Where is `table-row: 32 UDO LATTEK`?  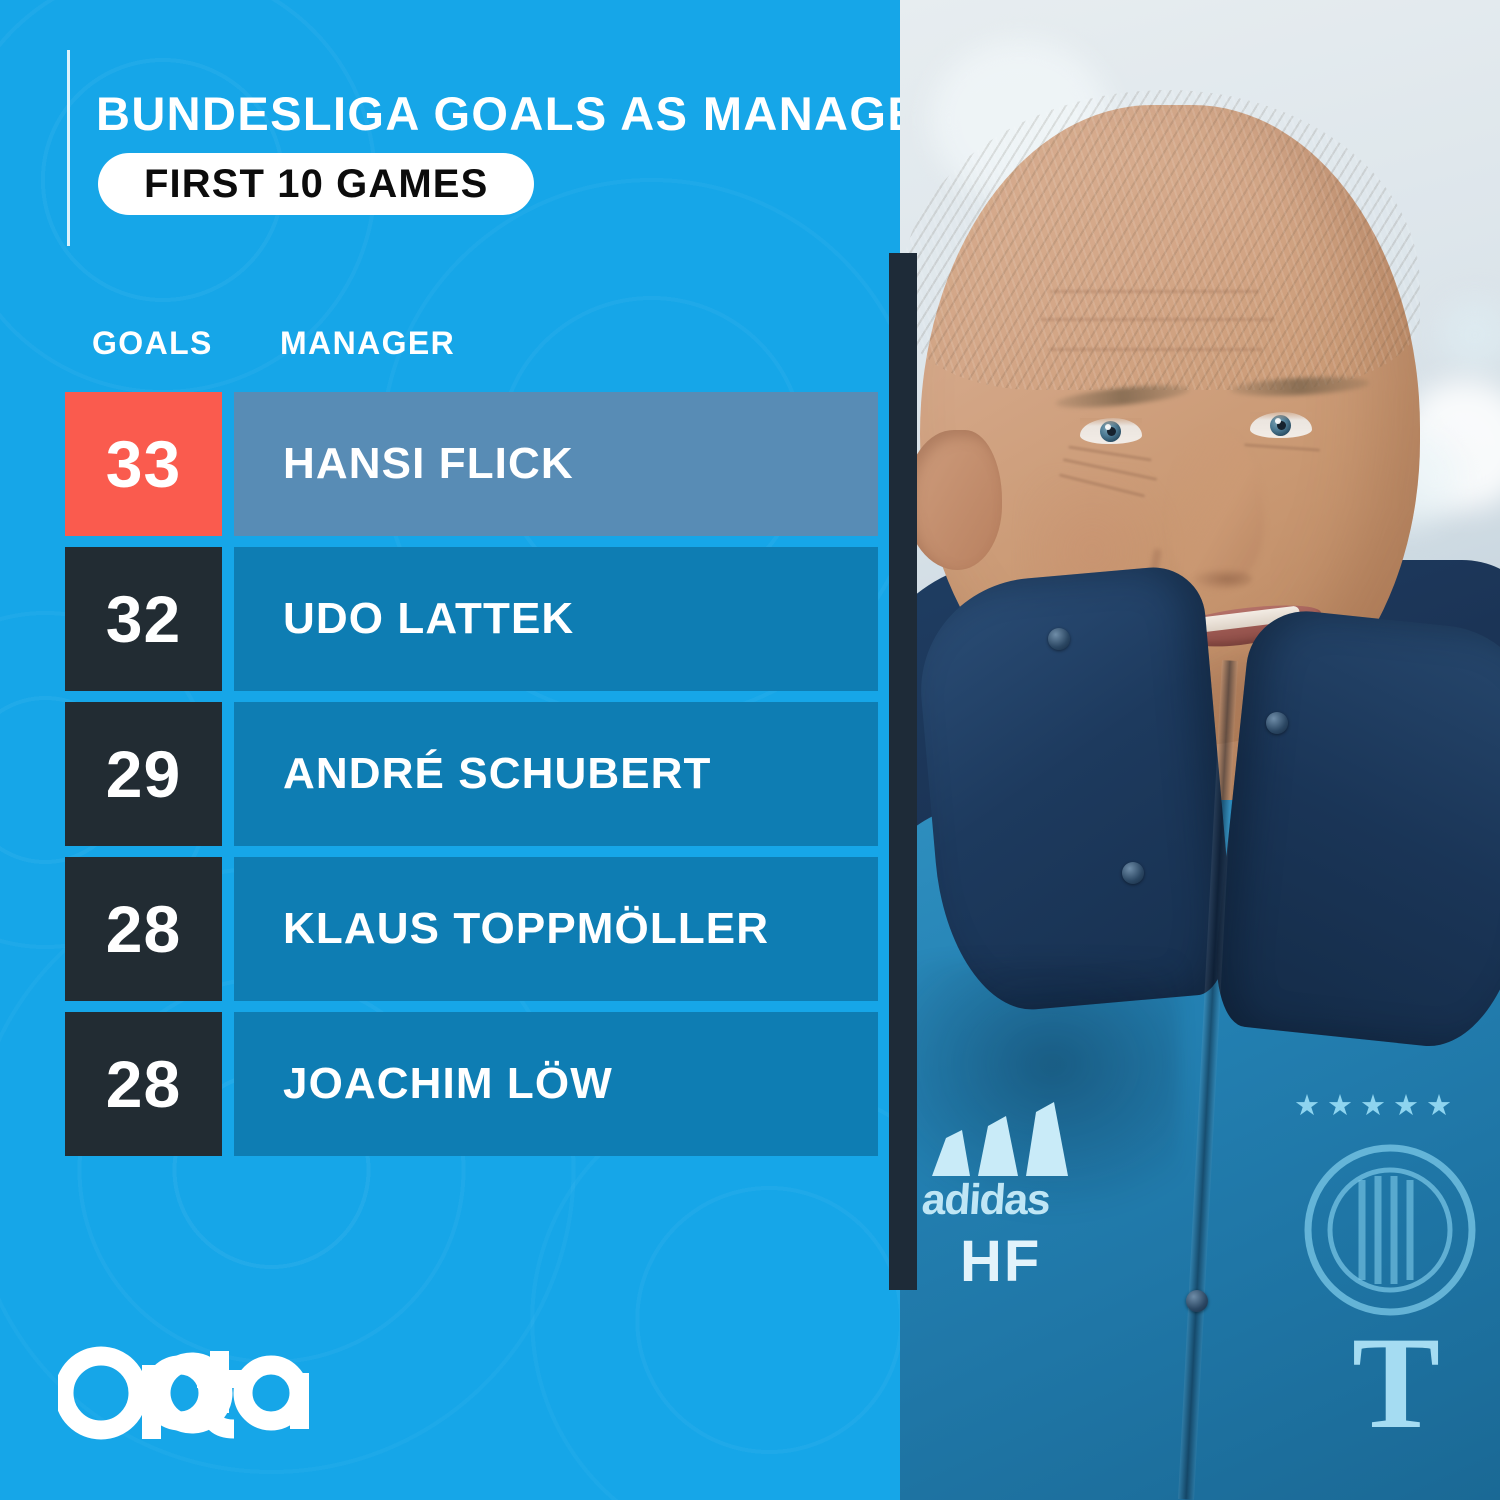 table-row: 32 UDO LATTEK is located at coordinates (452, 619).